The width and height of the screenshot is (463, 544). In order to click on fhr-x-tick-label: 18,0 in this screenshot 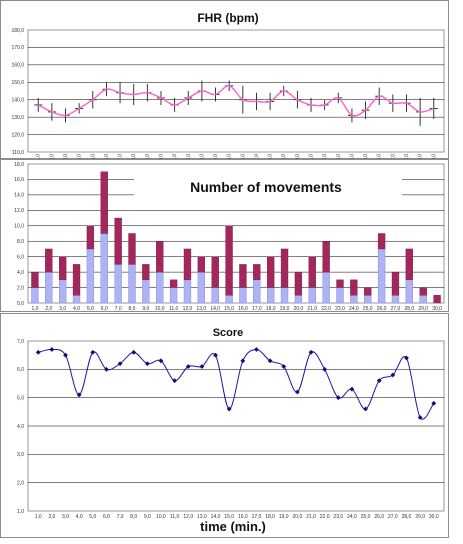, I will do `click(271, 159)`.